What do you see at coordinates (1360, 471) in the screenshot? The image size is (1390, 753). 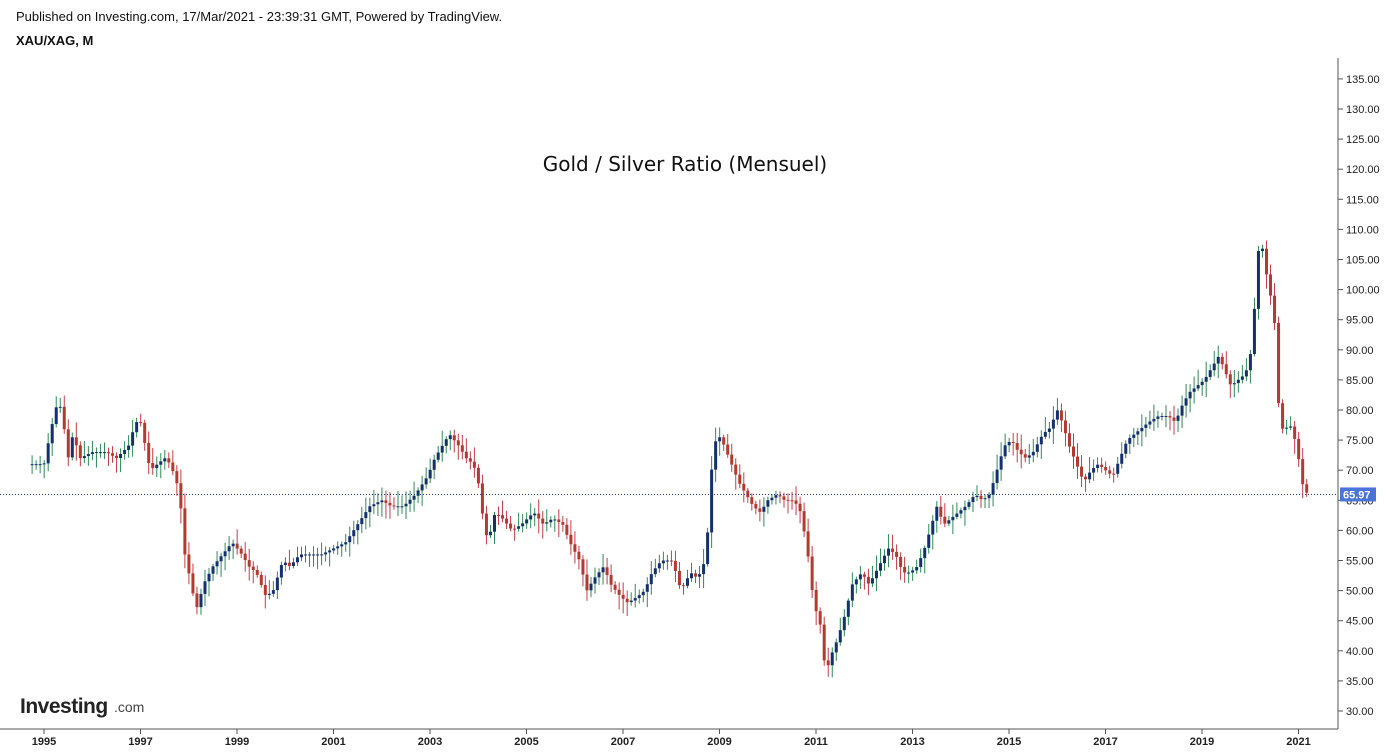 I see `y-tick-label: 70.00` at bounding box center [1360, 471].